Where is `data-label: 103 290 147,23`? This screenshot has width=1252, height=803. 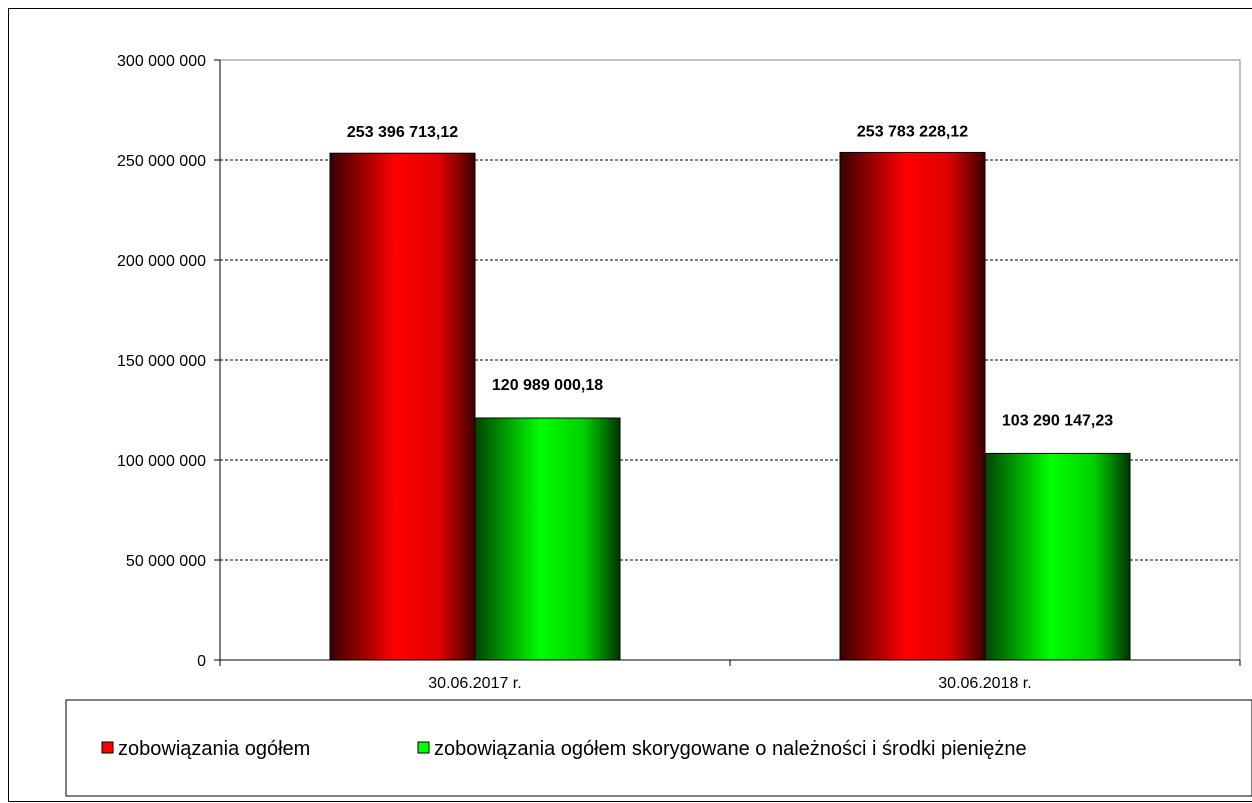 data-label: 103 290 147,23 is located at coordinates (1057, 420).